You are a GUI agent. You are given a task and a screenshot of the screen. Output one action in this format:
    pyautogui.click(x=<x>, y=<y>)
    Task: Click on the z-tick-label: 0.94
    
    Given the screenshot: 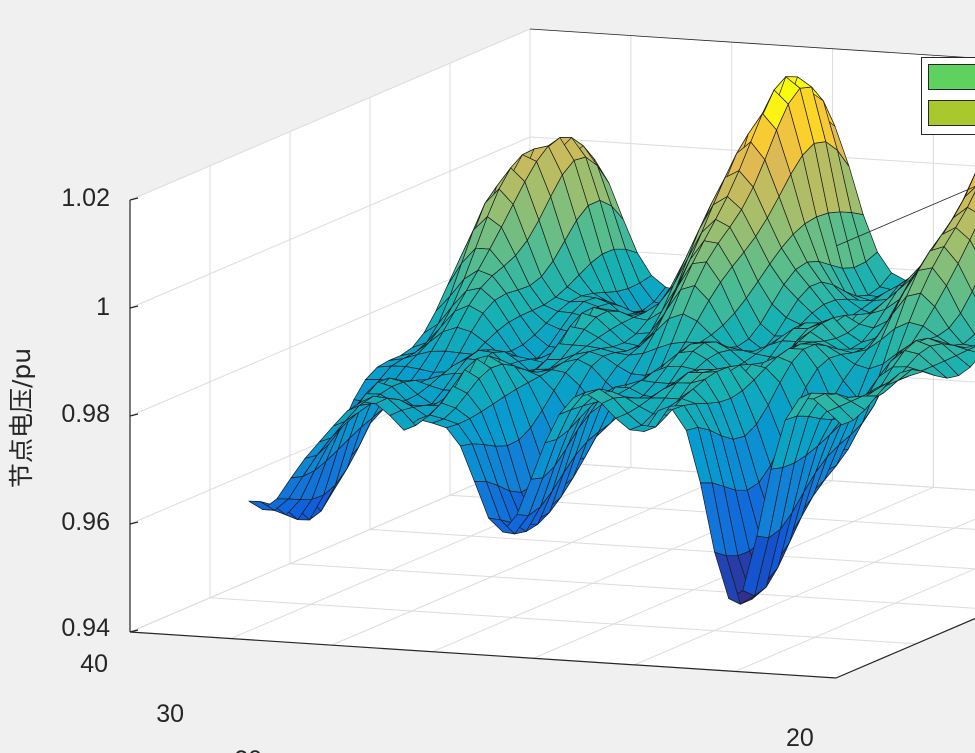 What is the action you would take?
    pyautogui.click(x=85, y=628)
    